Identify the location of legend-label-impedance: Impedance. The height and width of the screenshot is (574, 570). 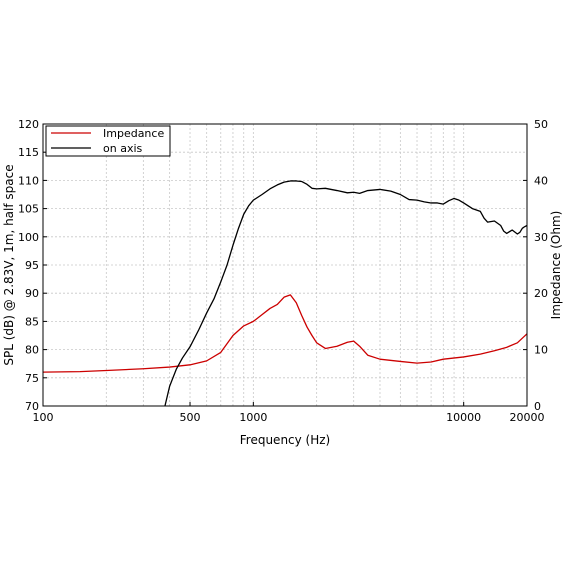
(133, 133).